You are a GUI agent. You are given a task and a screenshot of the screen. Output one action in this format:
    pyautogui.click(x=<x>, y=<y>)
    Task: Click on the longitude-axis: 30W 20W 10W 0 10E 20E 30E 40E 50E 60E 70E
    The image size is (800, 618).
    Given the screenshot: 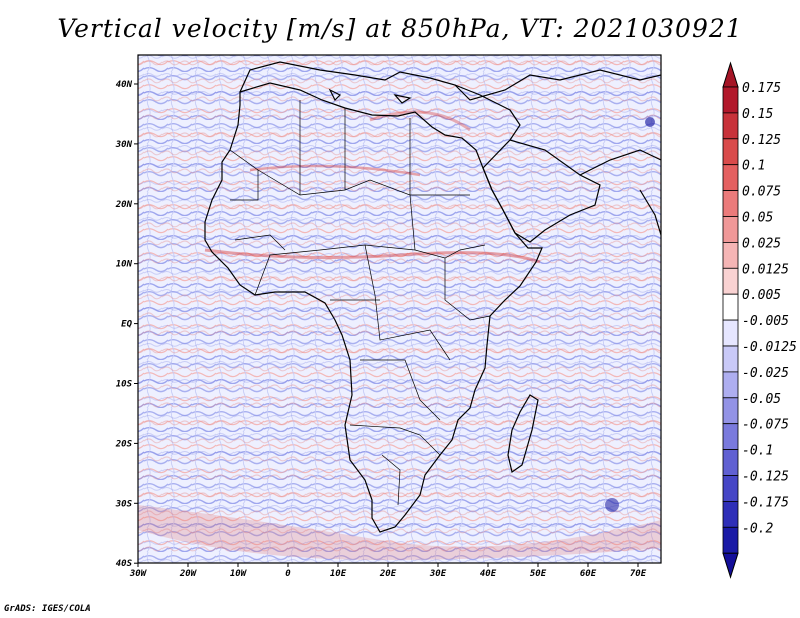 What is the action you would take?
    pyautogui.click(x=388, y=571)
    